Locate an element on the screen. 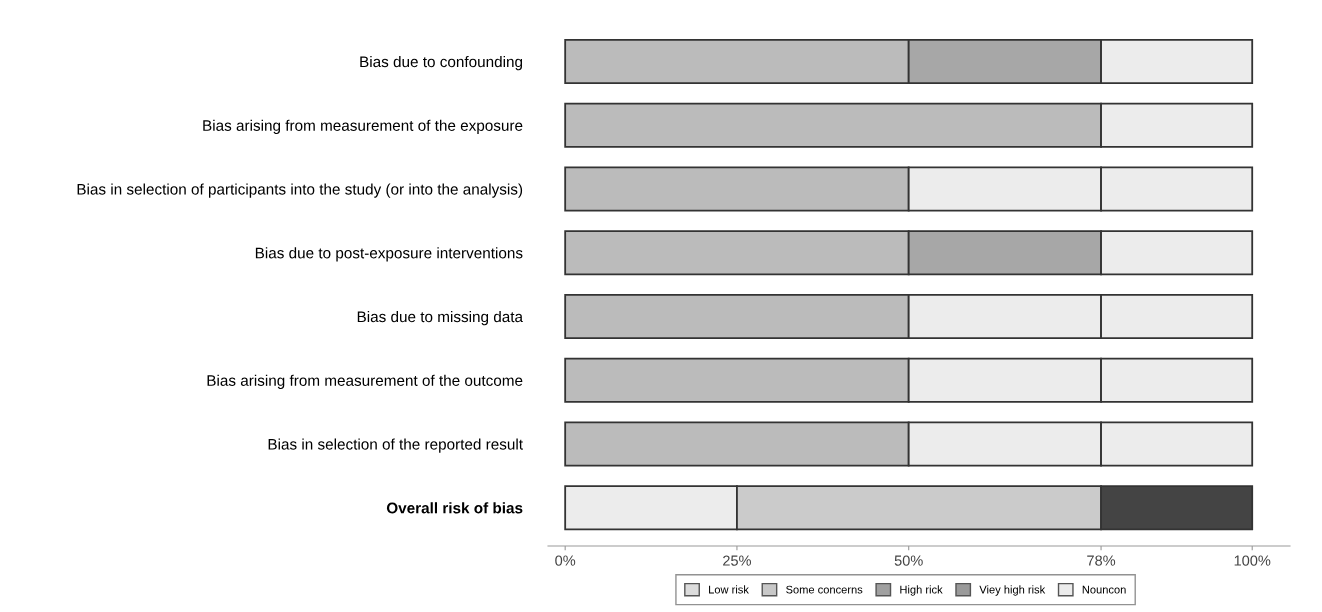 The image size is (1322, 612). x-tick-label: 50% is located at coordinates (908, 560).